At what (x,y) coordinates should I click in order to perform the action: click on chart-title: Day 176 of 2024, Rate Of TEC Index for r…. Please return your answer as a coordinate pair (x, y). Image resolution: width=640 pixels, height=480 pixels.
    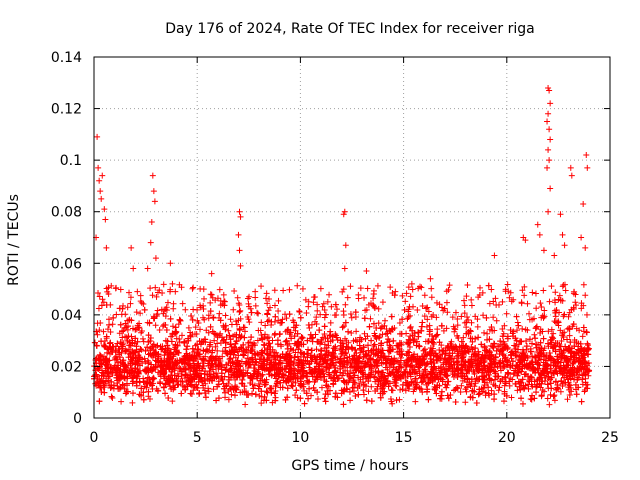
    Looking at the image, I should click on (349, 29).